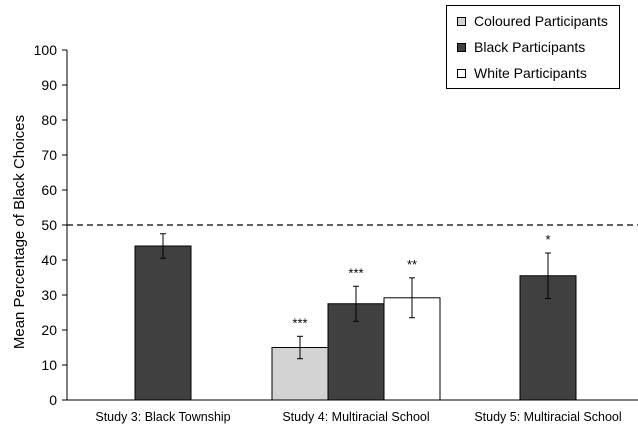 Image resolution: width=638 pixels, height=430 pixels. I want to click on y-tick-label: 60, so click(49, 190).